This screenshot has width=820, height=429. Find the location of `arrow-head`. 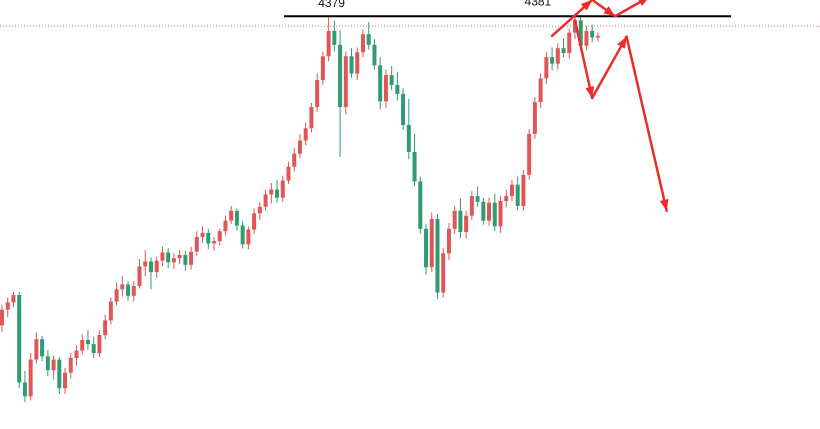

arrow-head is located at coordinates (590, 92).